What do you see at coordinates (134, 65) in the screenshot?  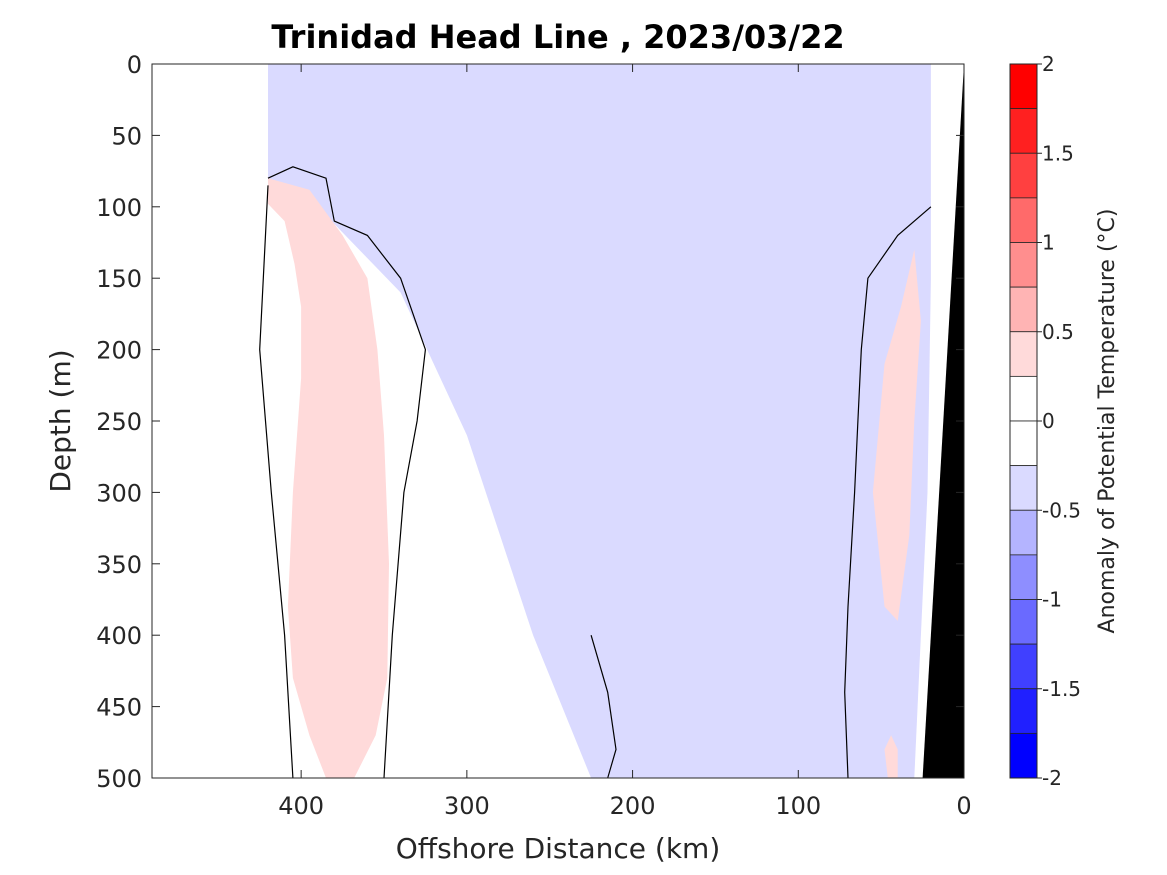 I see `y-tick-label: 0` at bounding box center [134, 65].